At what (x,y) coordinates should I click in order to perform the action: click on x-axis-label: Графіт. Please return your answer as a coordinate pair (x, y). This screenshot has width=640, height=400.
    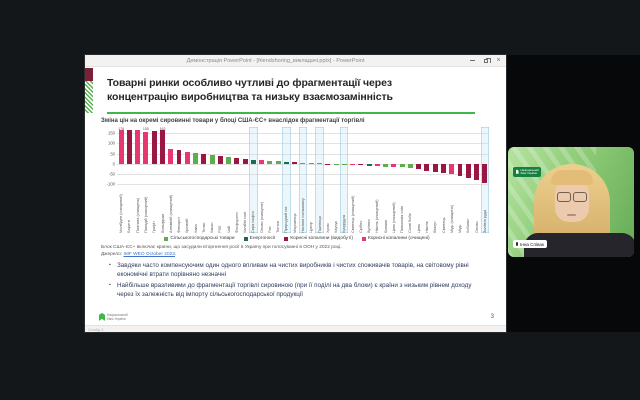
    Looking at the image, I should click on (154, 226).